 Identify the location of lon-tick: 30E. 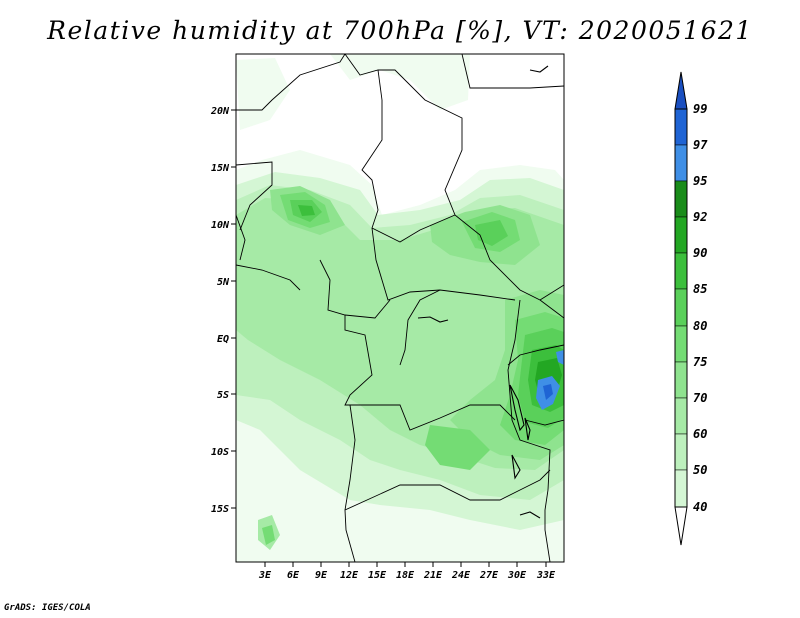
(517, 571).